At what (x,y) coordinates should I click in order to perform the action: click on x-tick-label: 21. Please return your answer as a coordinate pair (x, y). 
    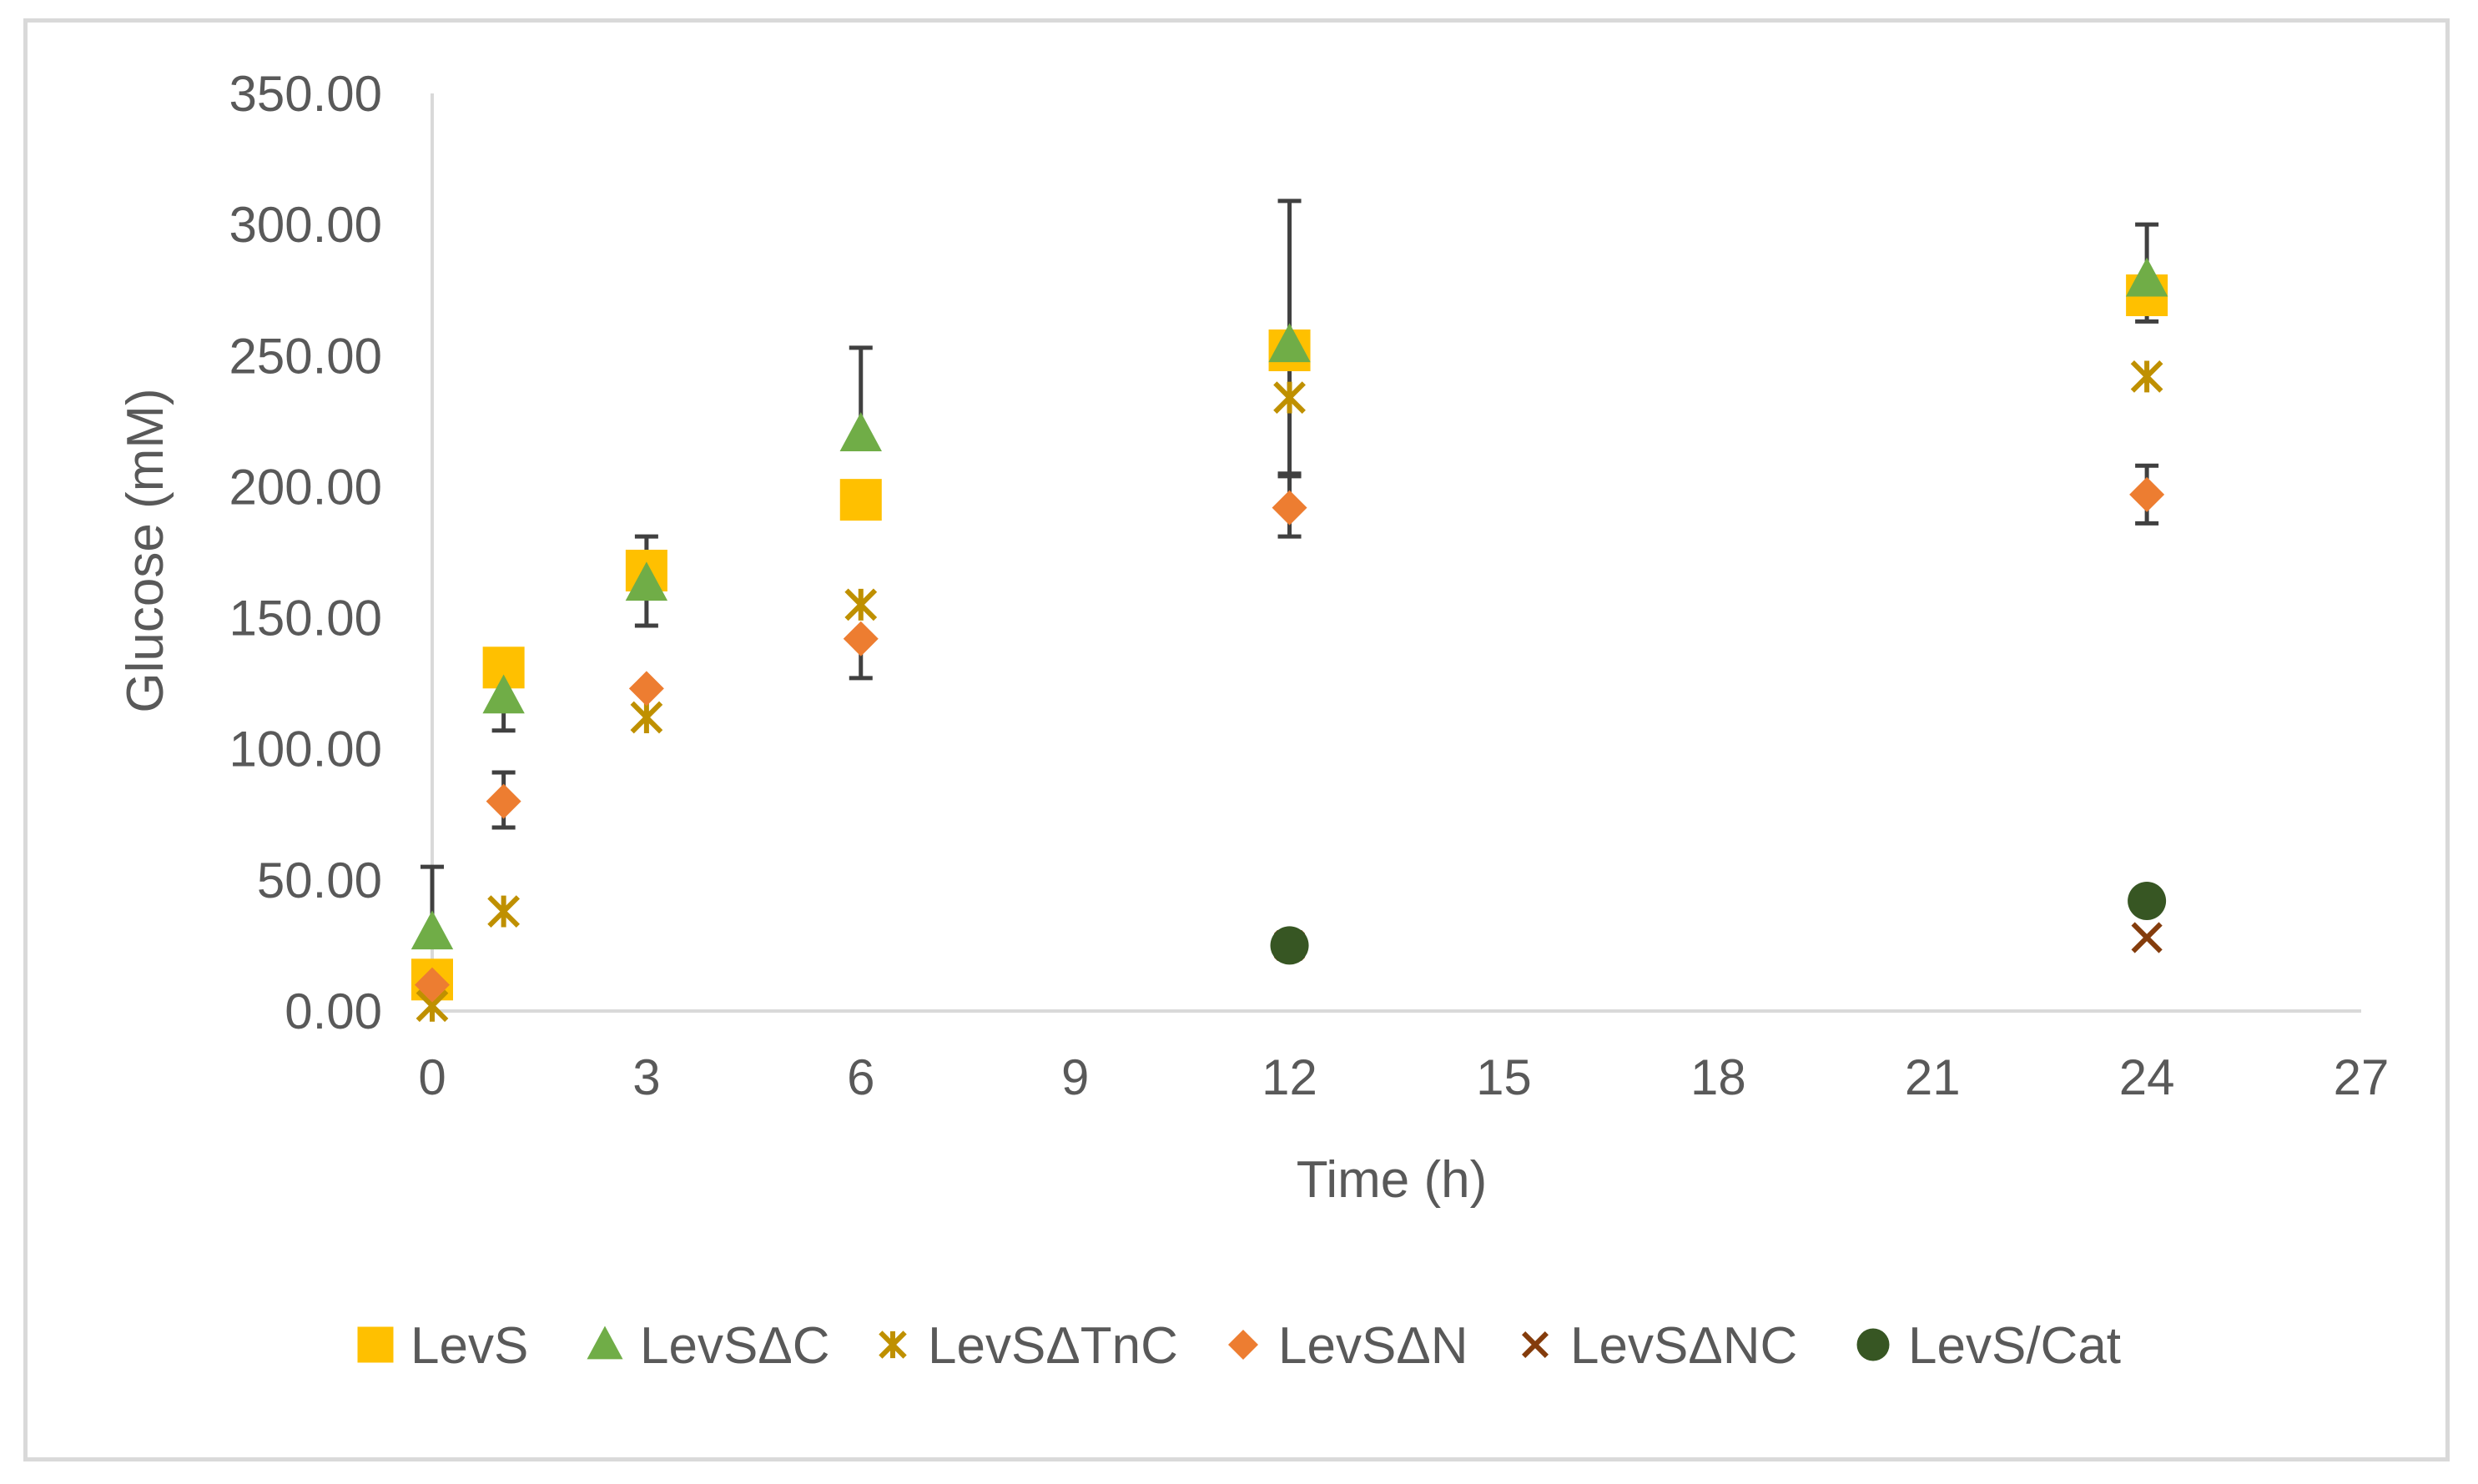
    Looking at the image, I should click on (1933, 1077).